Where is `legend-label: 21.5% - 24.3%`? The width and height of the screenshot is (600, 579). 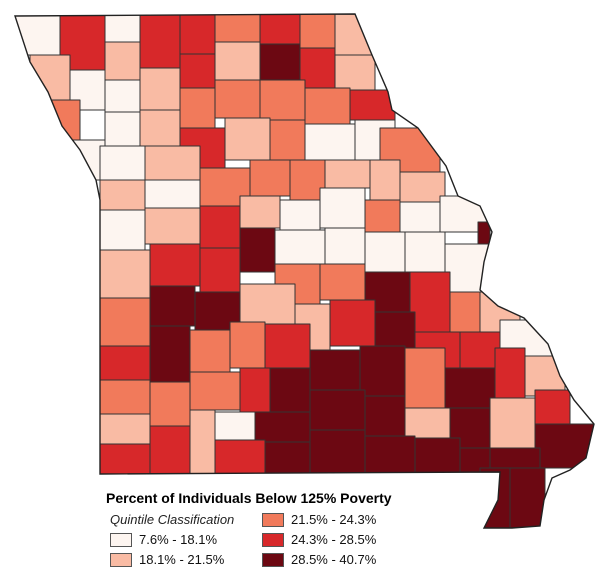 legend-label: 21.5% - 24.3% is located at coordinates (334, 519).